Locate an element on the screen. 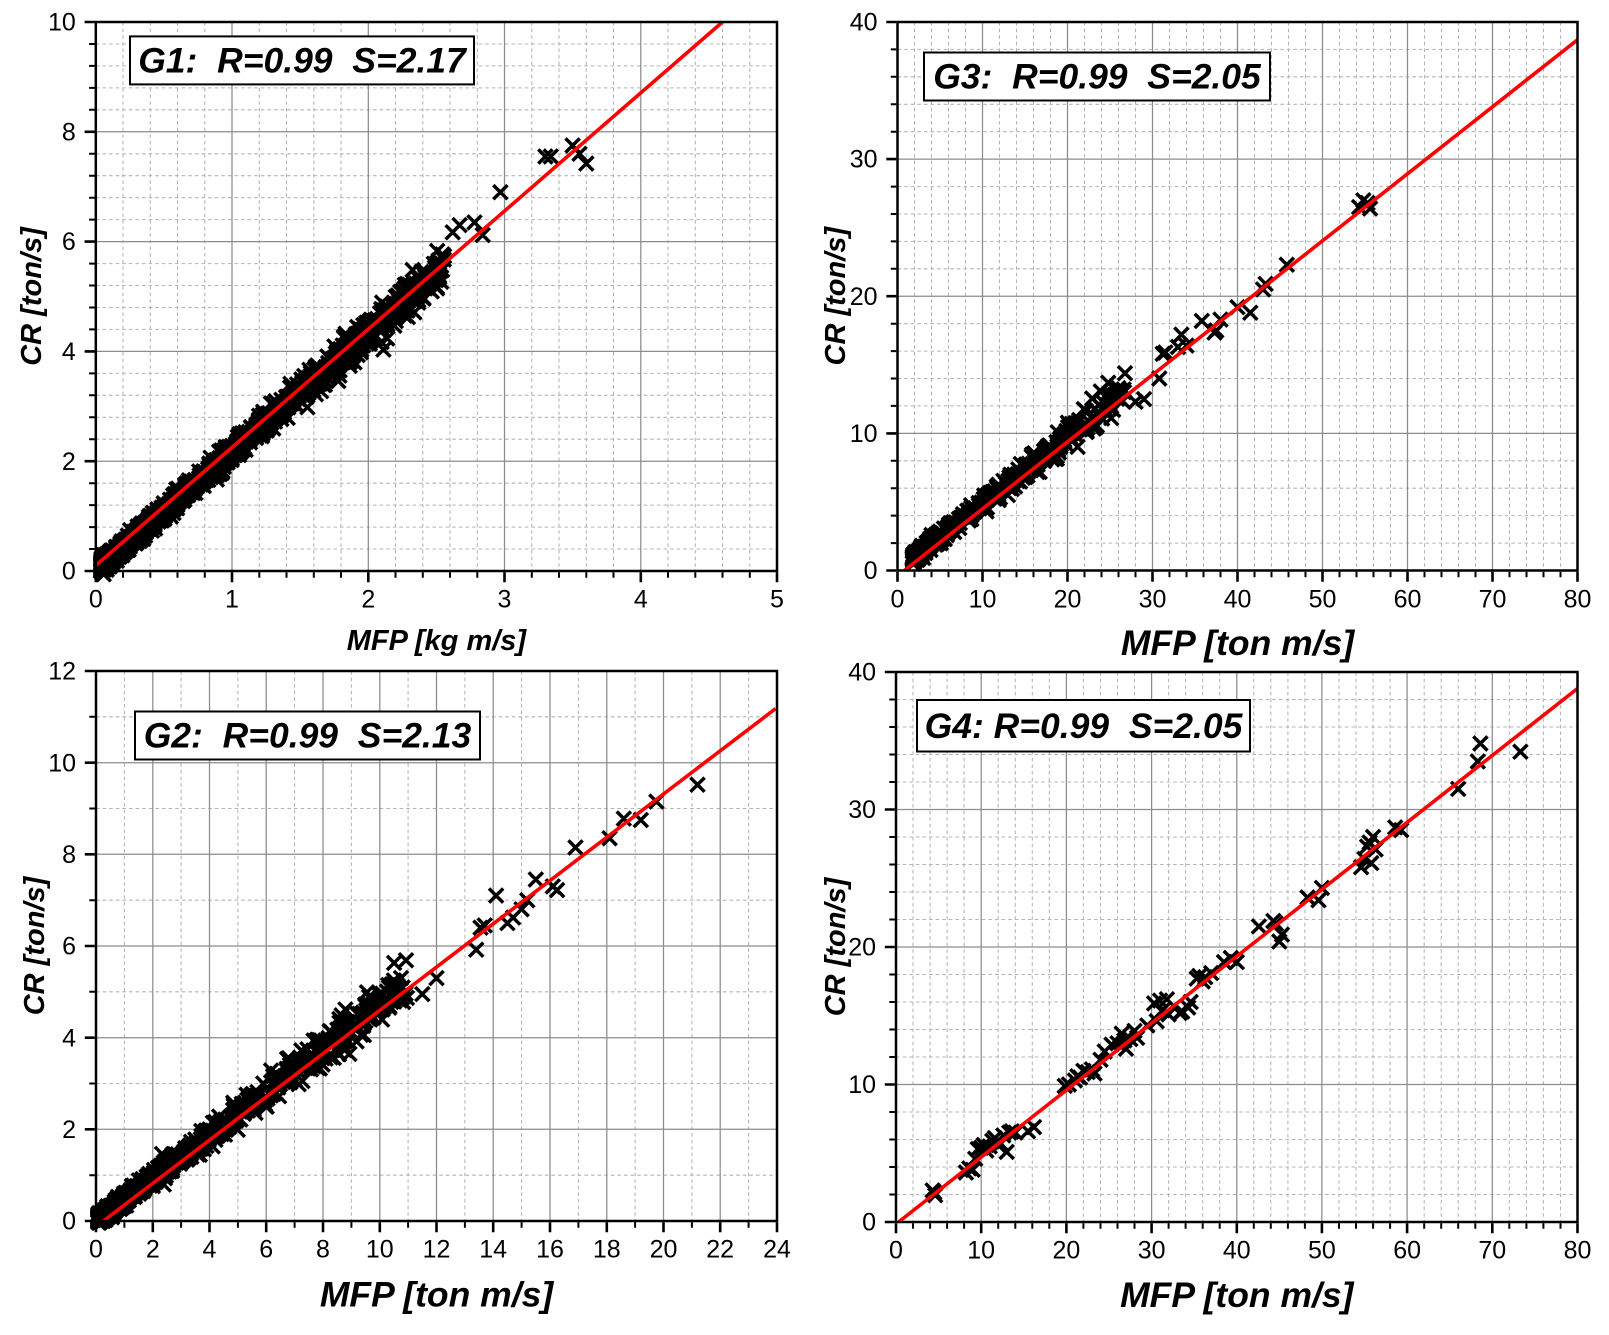  svg-text: G1: R=0.99 S=2.17 is located at coordinates (303, 61).